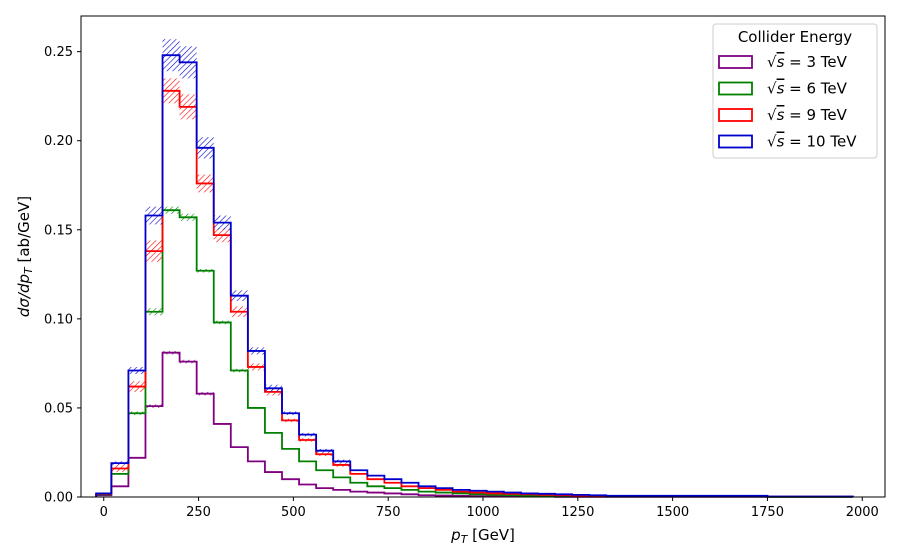 The height and width of the screenshot is (560, 900). I want to click on x-tick-label: 1750, so click(767, 512).